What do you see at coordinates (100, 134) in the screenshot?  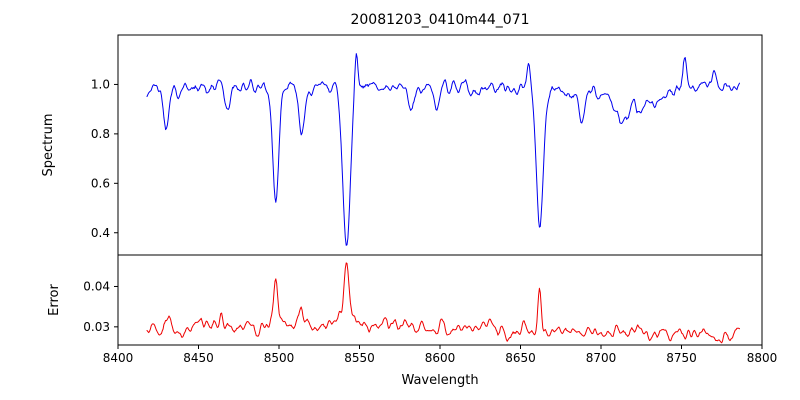 I see `spectrum-y-tick-label: 0.8` at bounding box center [100, 134].